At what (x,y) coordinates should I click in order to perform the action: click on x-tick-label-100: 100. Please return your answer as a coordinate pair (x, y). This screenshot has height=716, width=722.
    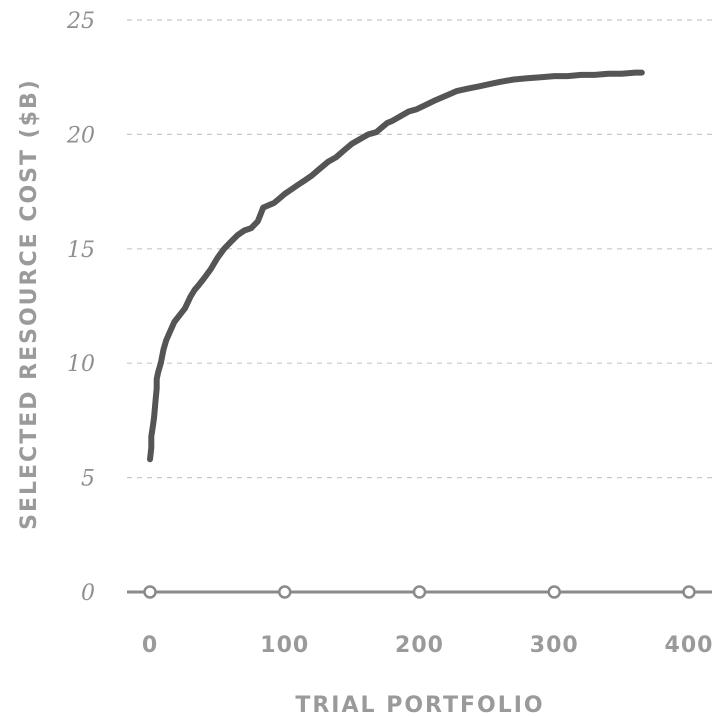
    Looking at the image, I should click on (284, 645).